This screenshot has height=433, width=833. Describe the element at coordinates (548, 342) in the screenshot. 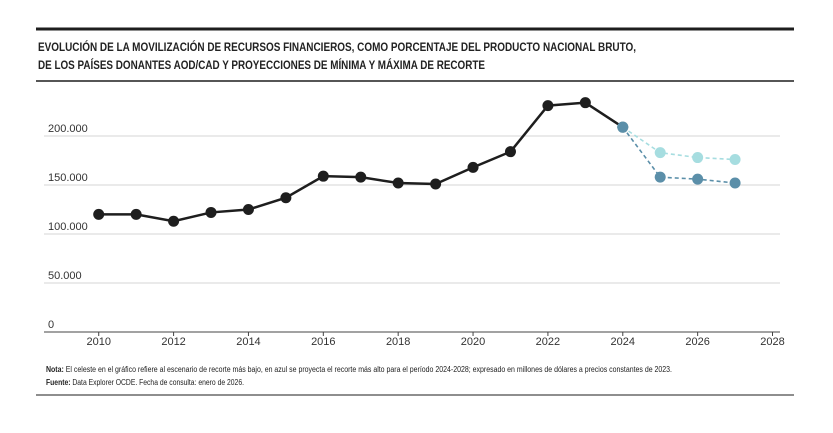

I see `x-tick-label: 2022` at that location.